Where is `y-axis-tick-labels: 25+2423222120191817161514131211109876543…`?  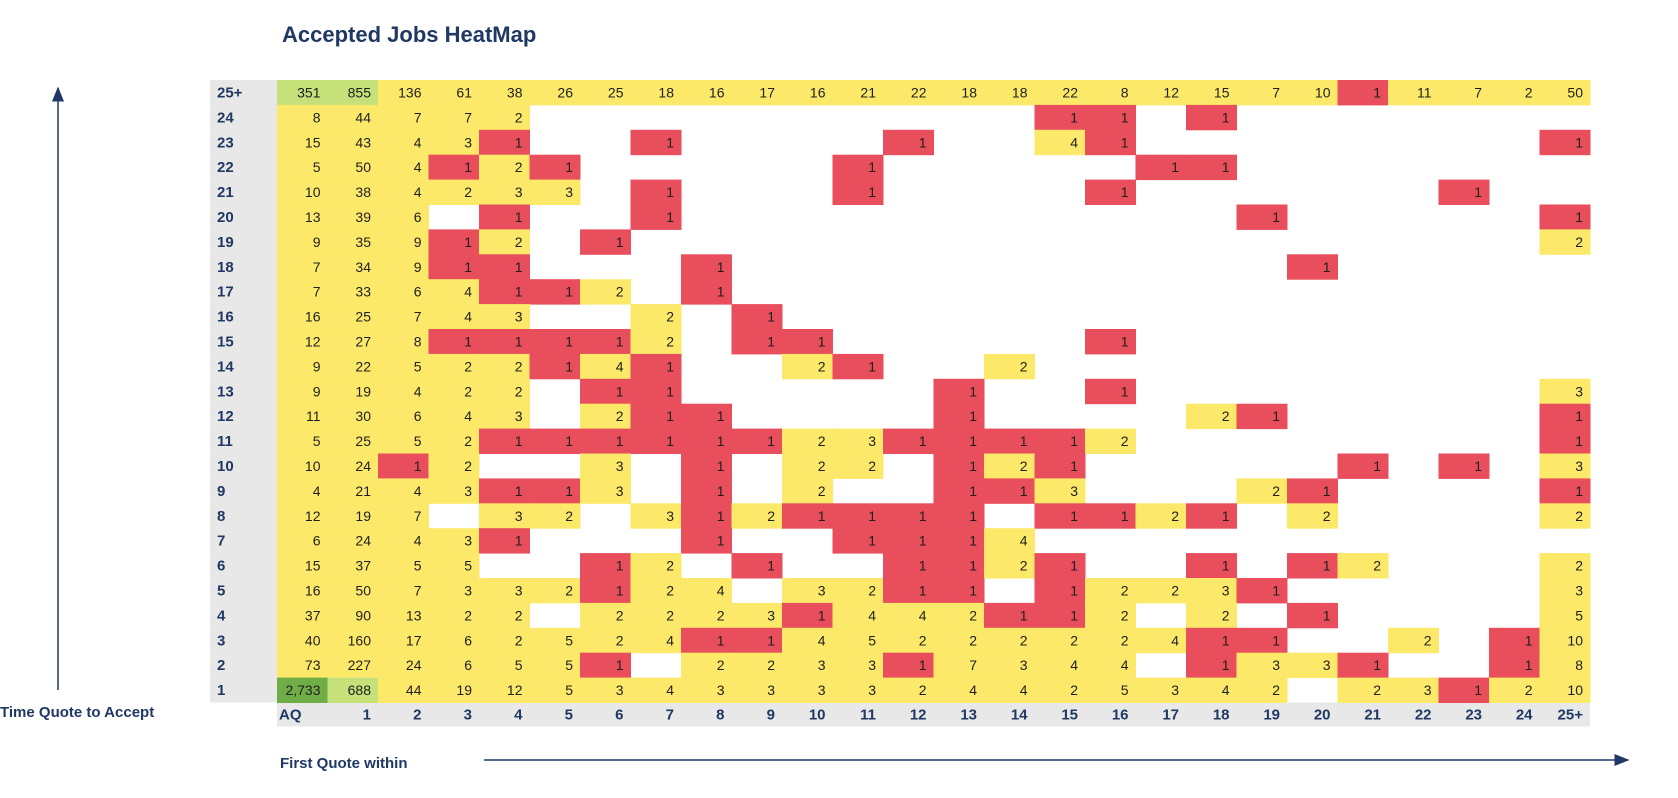
y-axis-tick-labels: 25+2423222120191817161514131211109876543… is located at coordinates (230, 391).